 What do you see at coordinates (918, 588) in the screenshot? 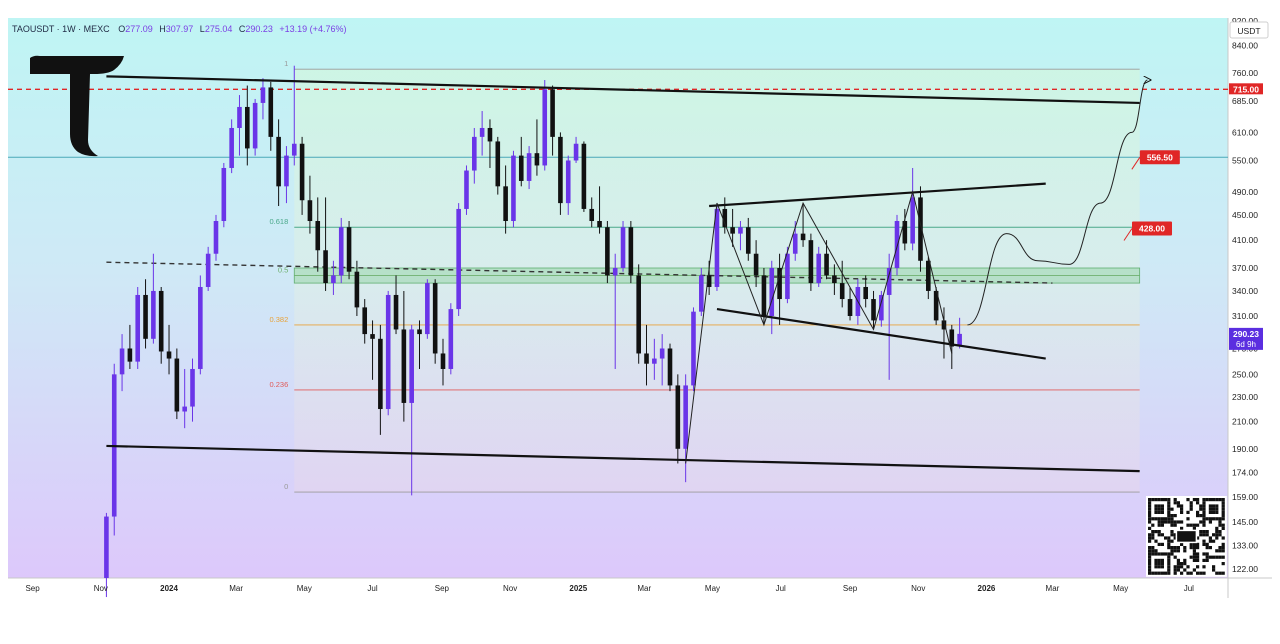
I see `time-tick-label: Nov` at bounding box center [918, 588].